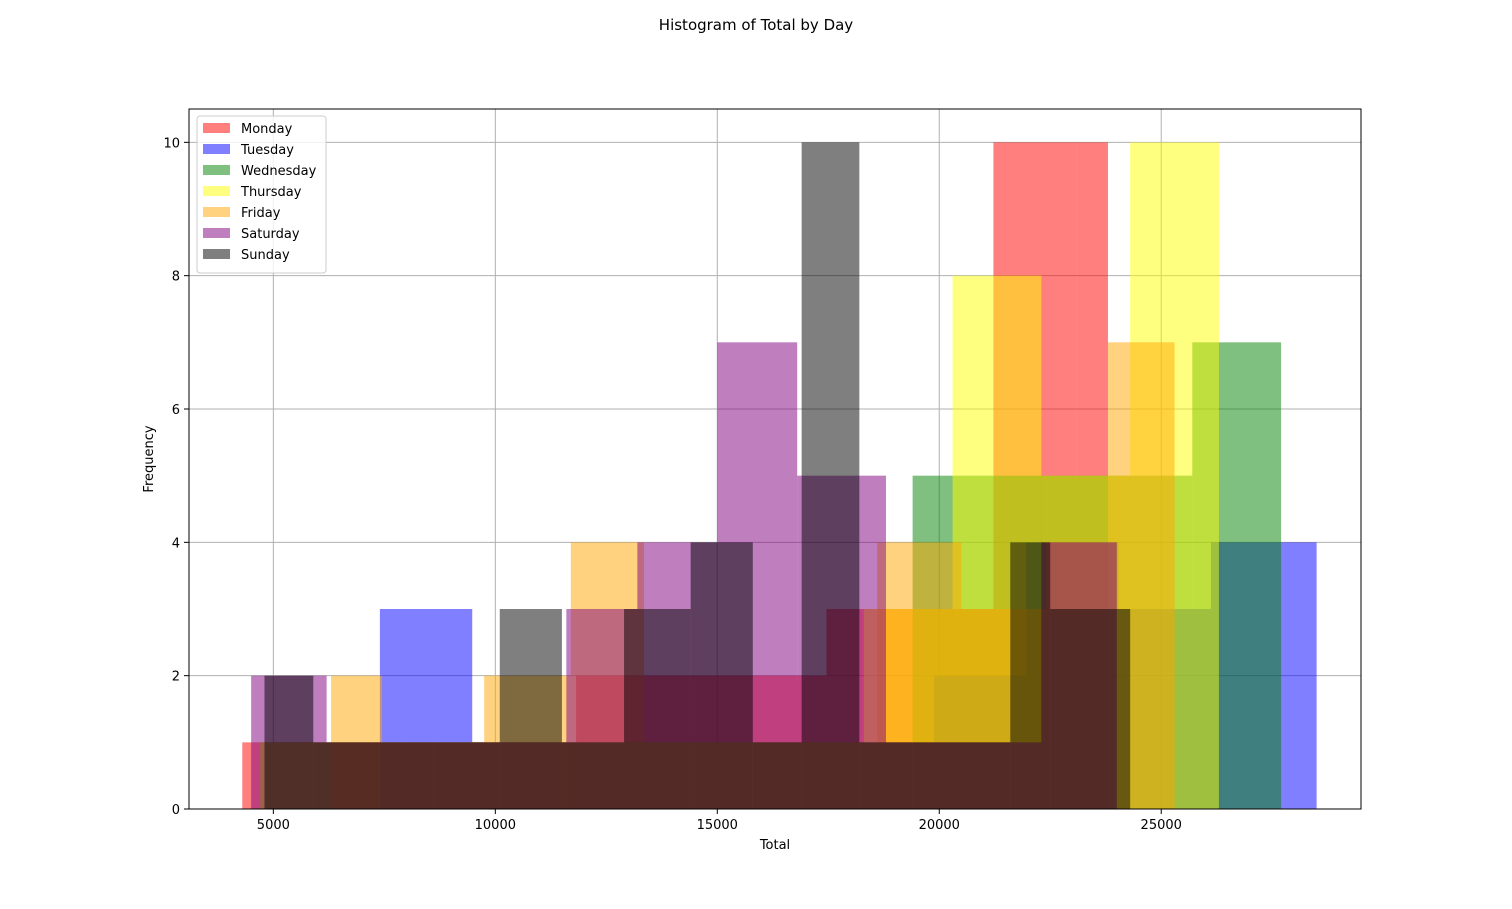  What do you see at coordinates (939, 825) in the screenshot?
I see `x-tick-label: 20000` at bounding box center [939, 825].